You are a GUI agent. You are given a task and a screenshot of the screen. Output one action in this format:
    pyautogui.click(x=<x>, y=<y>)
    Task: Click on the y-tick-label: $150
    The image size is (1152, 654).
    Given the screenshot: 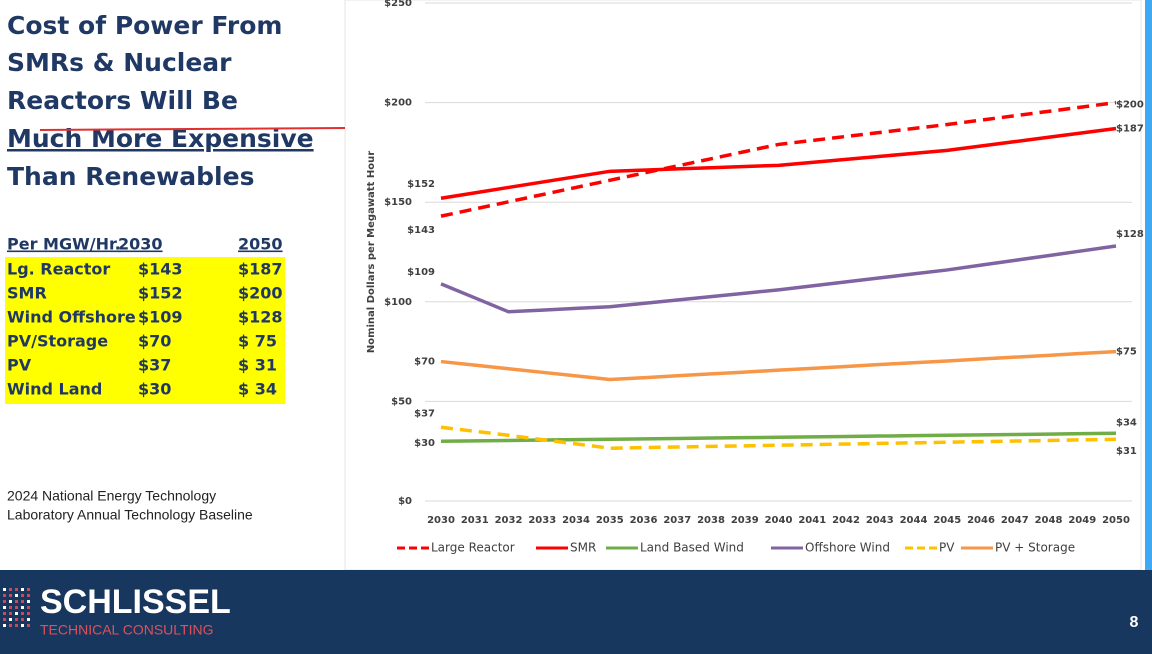 What is the action you would take?
    pyautogui.click(x=398, y=202)
    